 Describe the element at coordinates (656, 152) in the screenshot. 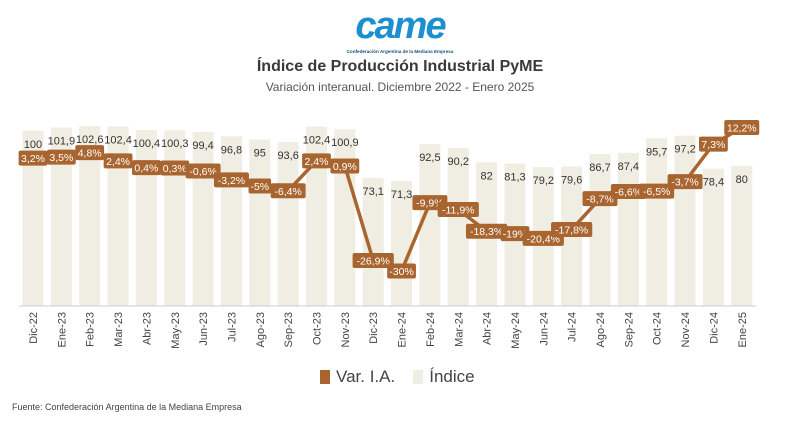

I see `bar-label-Oct-24: 95,7` at that location.